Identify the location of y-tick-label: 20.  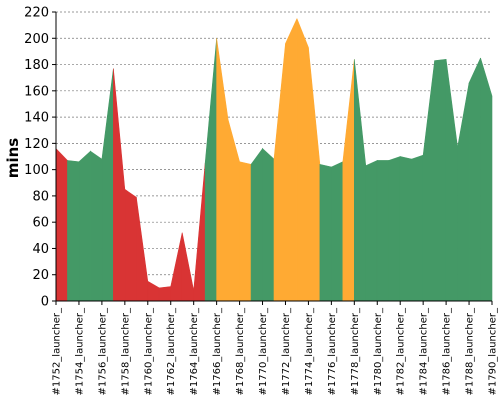
(40, 275).